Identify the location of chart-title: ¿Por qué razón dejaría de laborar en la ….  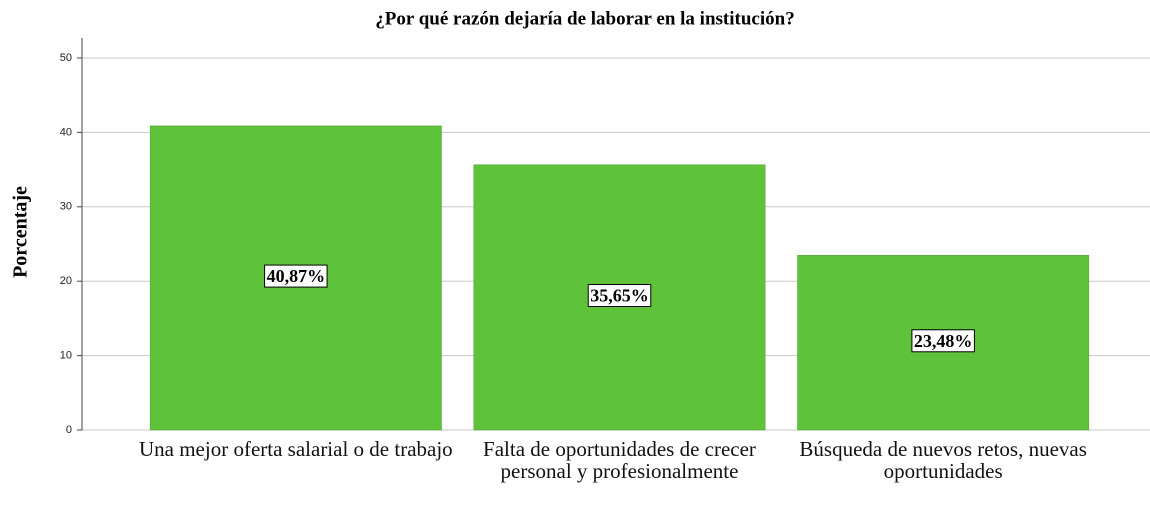
(584, 18).